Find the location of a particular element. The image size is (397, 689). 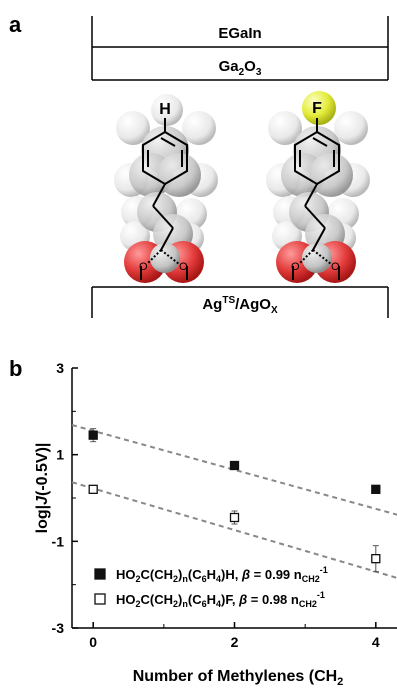

bottom-electrode: AgTS/AgOX is located at coordinates (240, 302).